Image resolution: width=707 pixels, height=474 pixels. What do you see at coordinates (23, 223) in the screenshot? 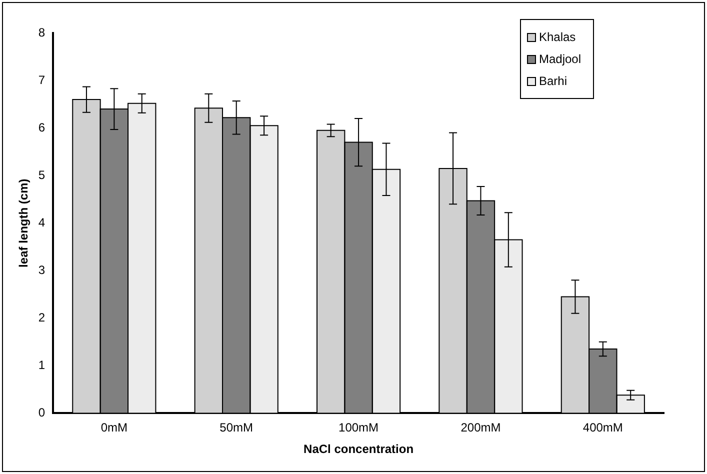
I see `y-axis-title: leaf length (cm)` at bounding box center [23, 223].